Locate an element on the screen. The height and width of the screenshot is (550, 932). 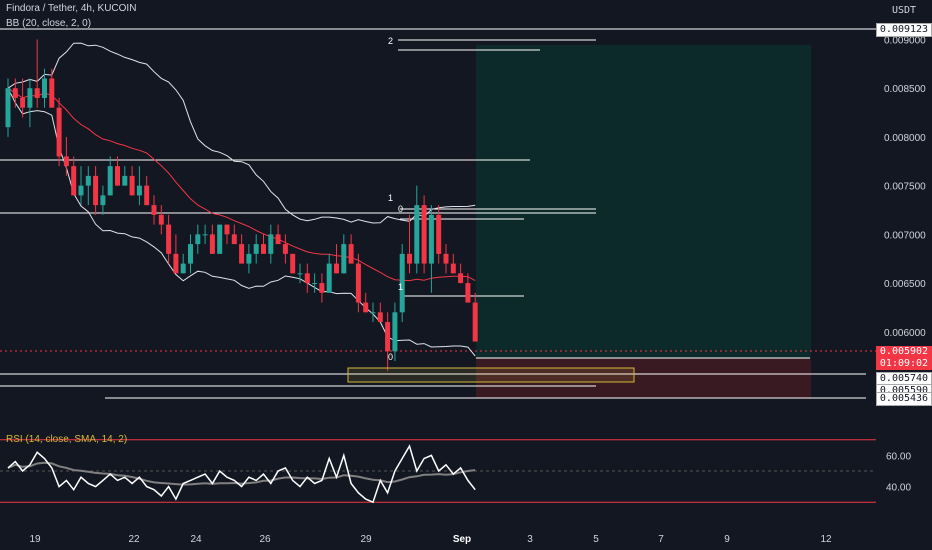
date-tick: 5 is located at coordinates (596, 539).